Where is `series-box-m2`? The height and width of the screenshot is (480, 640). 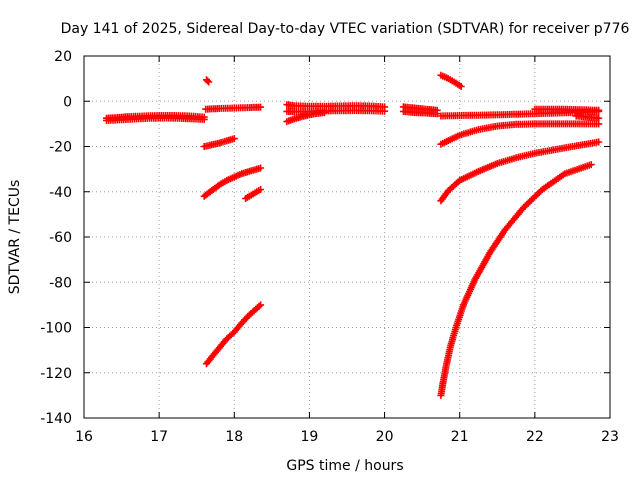
series-box-m2 is located at coordinates (587, 117).